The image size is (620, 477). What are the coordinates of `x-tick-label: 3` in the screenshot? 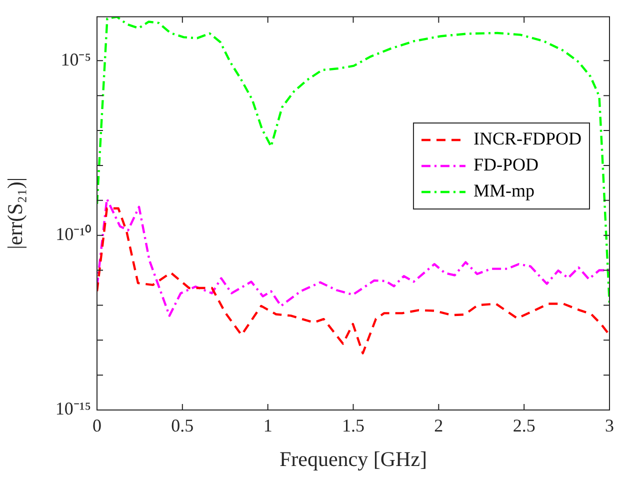 It's located at (609, 426).